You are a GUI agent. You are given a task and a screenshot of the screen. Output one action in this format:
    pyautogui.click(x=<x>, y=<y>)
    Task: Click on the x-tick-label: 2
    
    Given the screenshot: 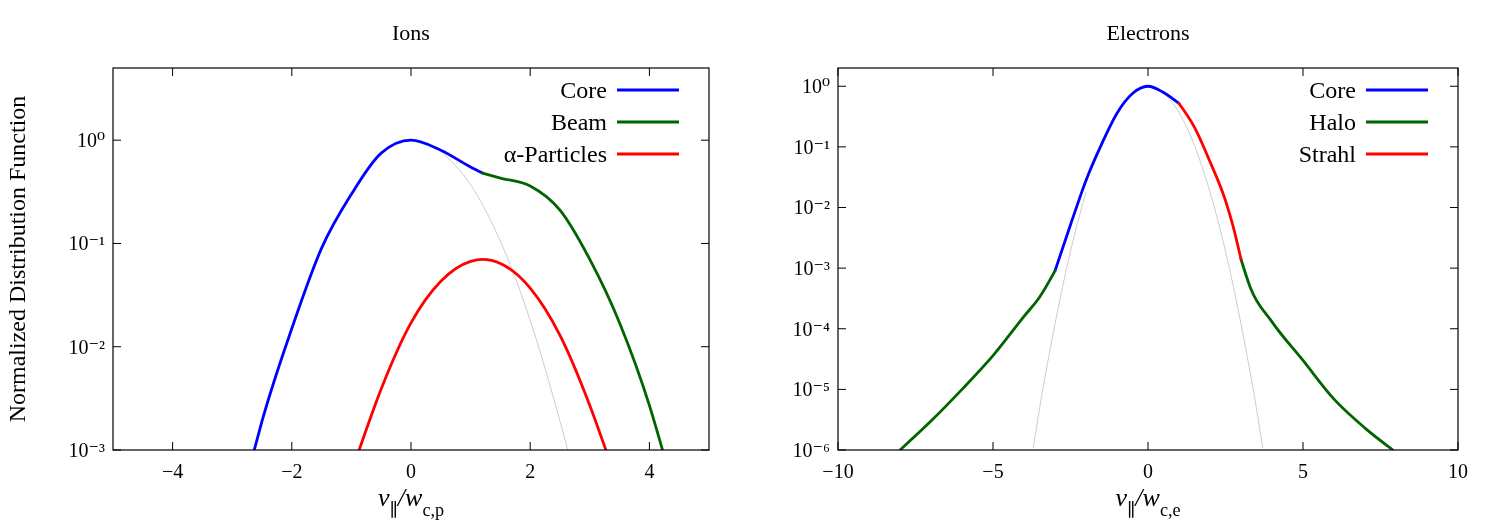 What is the action you would take?
    pyautogui.click(x=530, y=471)
    